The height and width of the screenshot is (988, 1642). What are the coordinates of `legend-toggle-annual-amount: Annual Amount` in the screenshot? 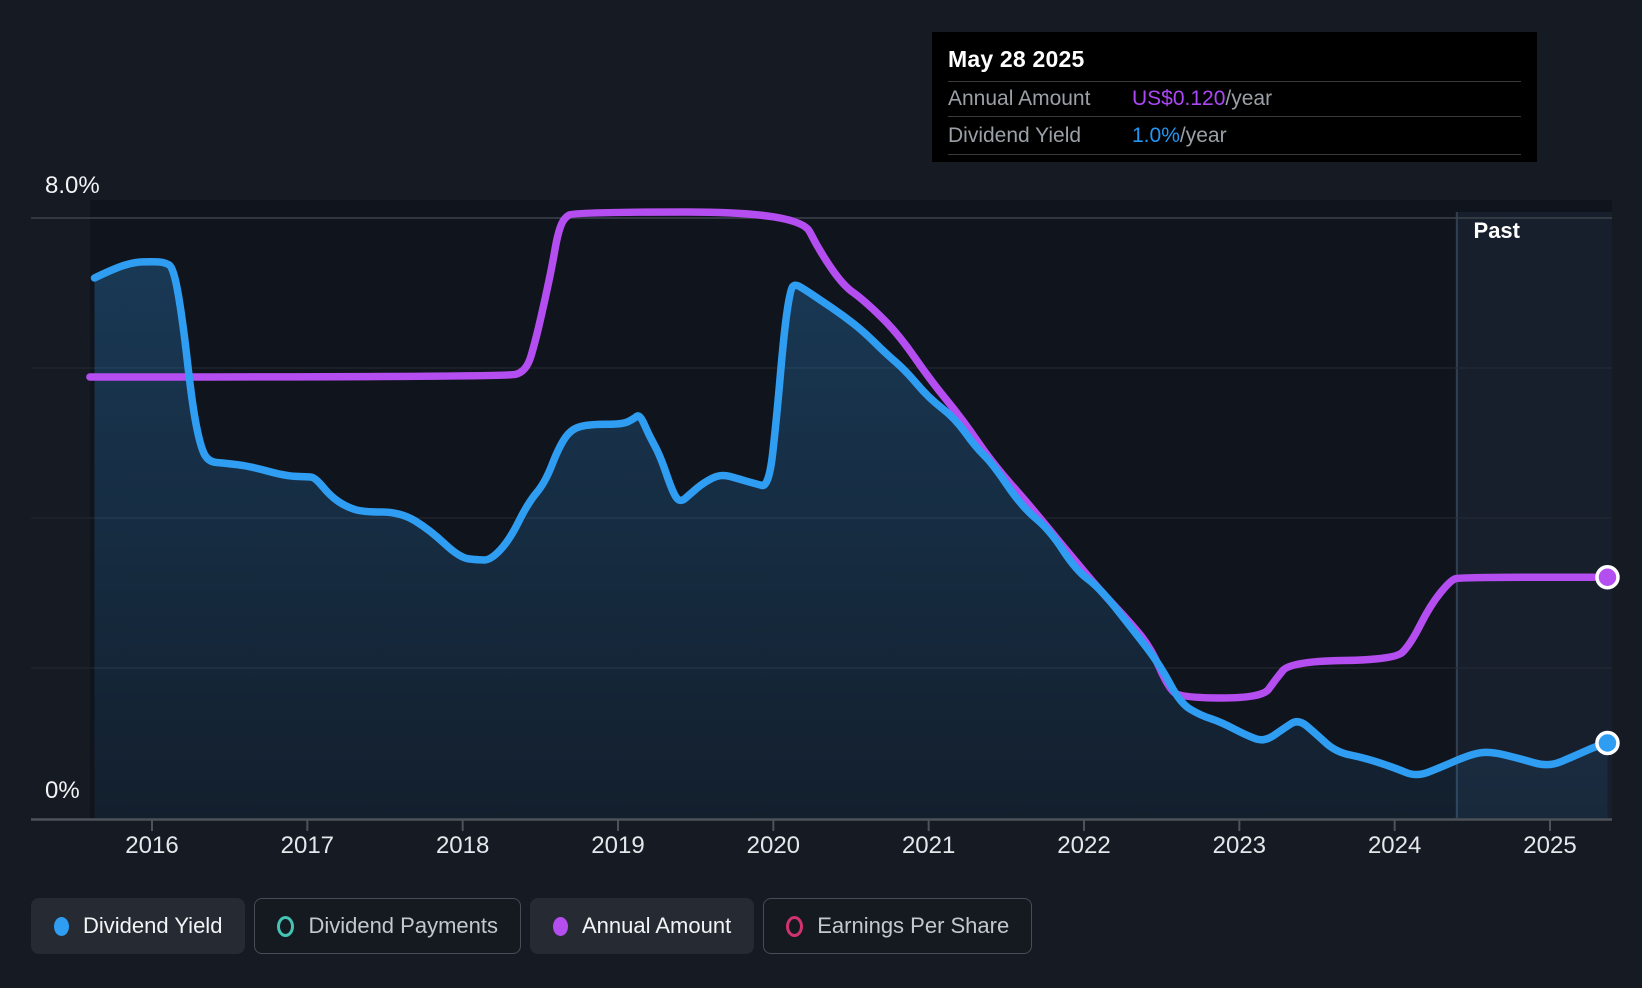 It's located at (642, 926).